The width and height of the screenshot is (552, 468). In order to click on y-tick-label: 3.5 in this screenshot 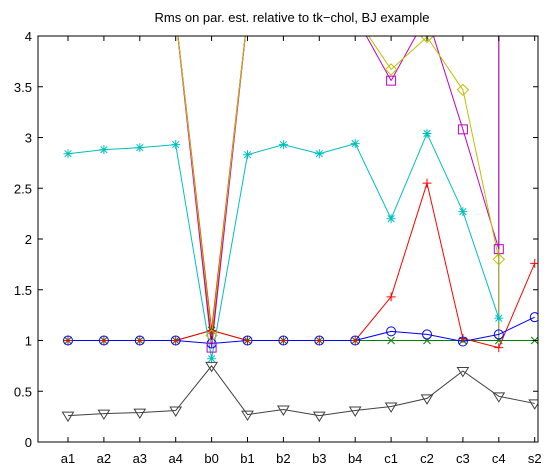, I will do `click(23, 87)`.